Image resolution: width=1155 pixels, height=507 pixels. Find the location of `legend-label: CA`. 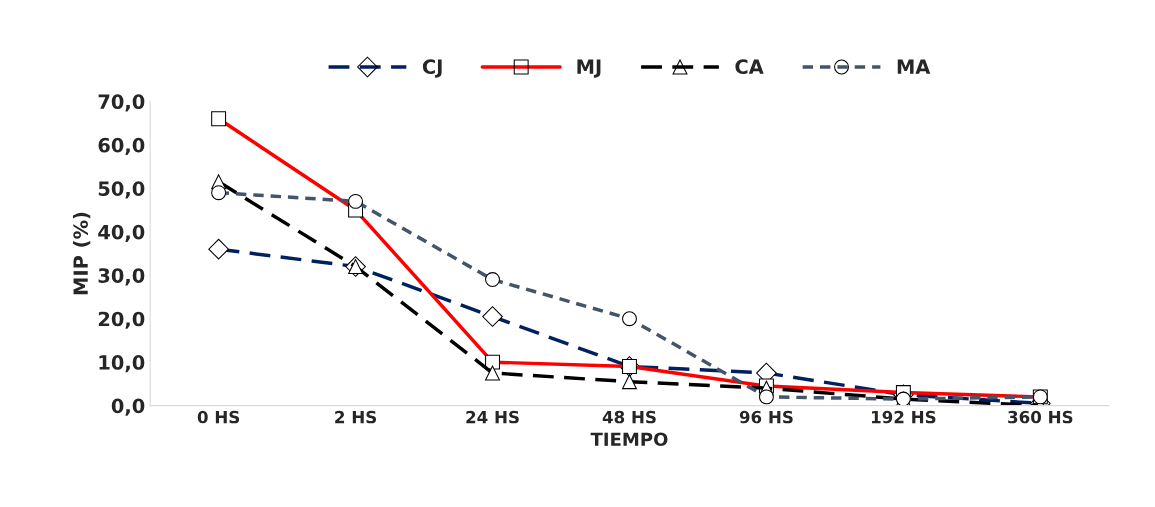

legend-label: CA is located at coordinates (749, 67).